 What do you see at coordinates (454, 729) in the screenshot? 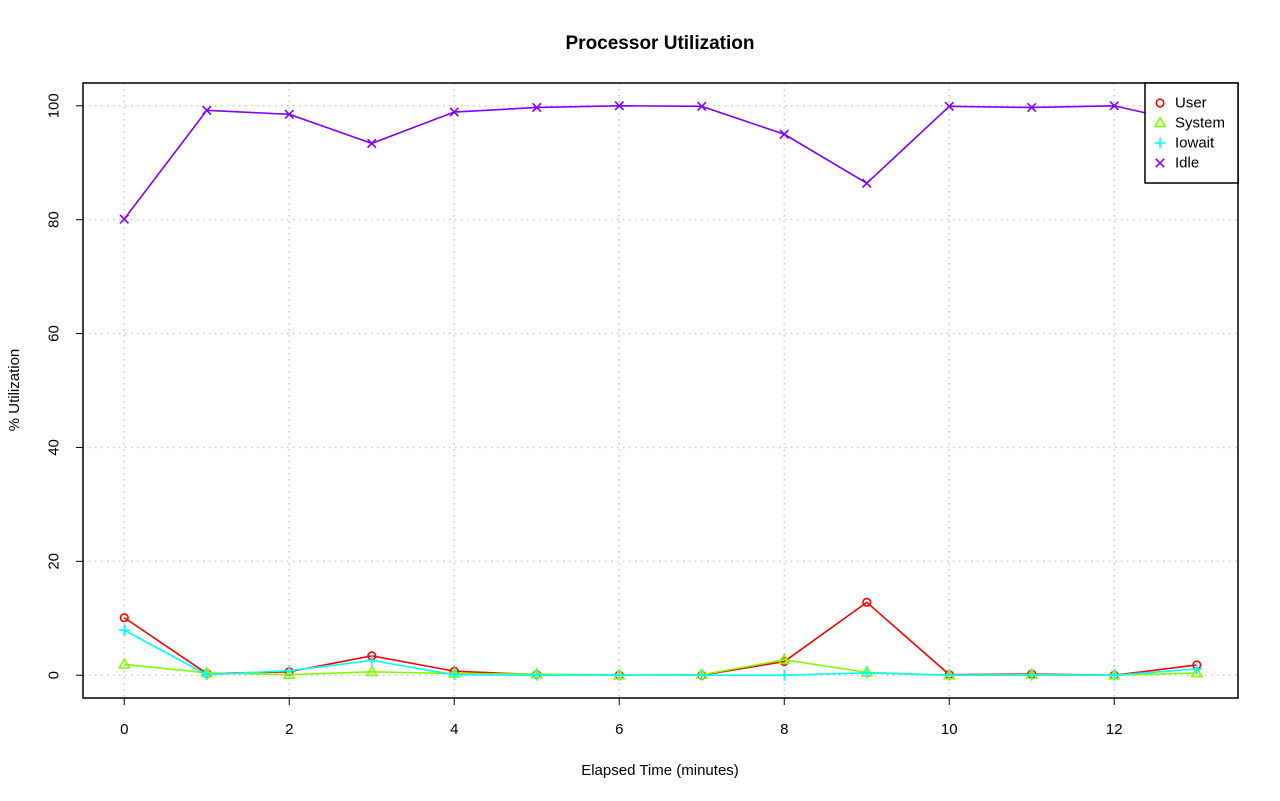
I see `x-tick-label: 4` at bounding box center [454, 729].